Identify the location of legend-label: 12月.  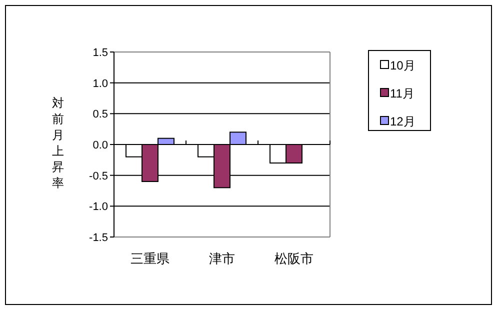
(403, 121).